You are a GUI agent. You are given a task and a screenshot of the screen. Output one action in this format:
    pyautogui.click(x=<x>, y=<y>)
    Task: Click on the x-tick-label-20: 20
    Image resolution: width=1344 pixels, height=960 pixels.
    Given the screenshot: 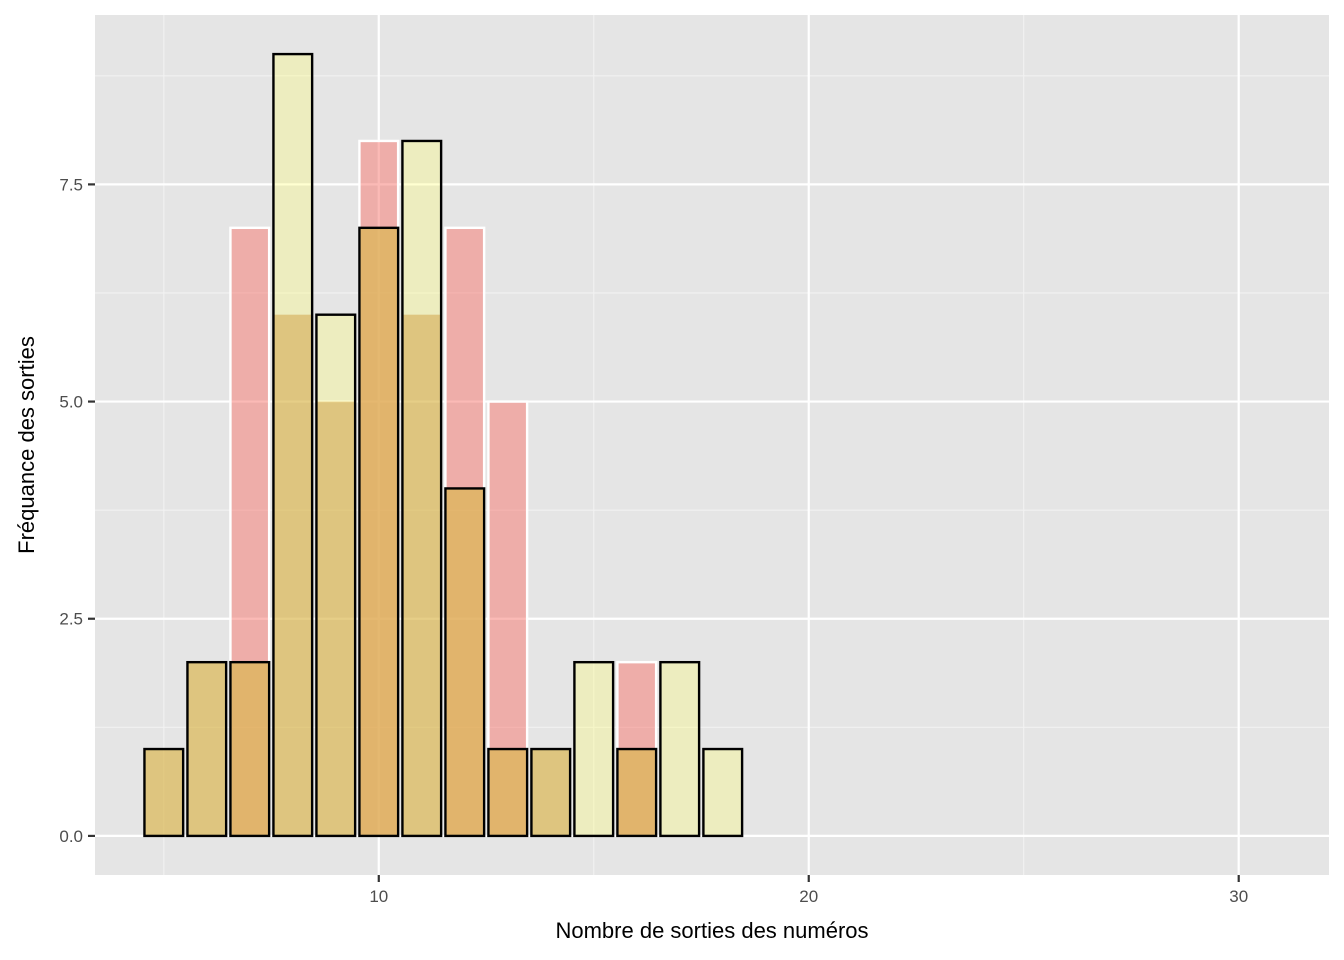 What is the action you would take?
    pyautogui.click(x=808, y=896)
    